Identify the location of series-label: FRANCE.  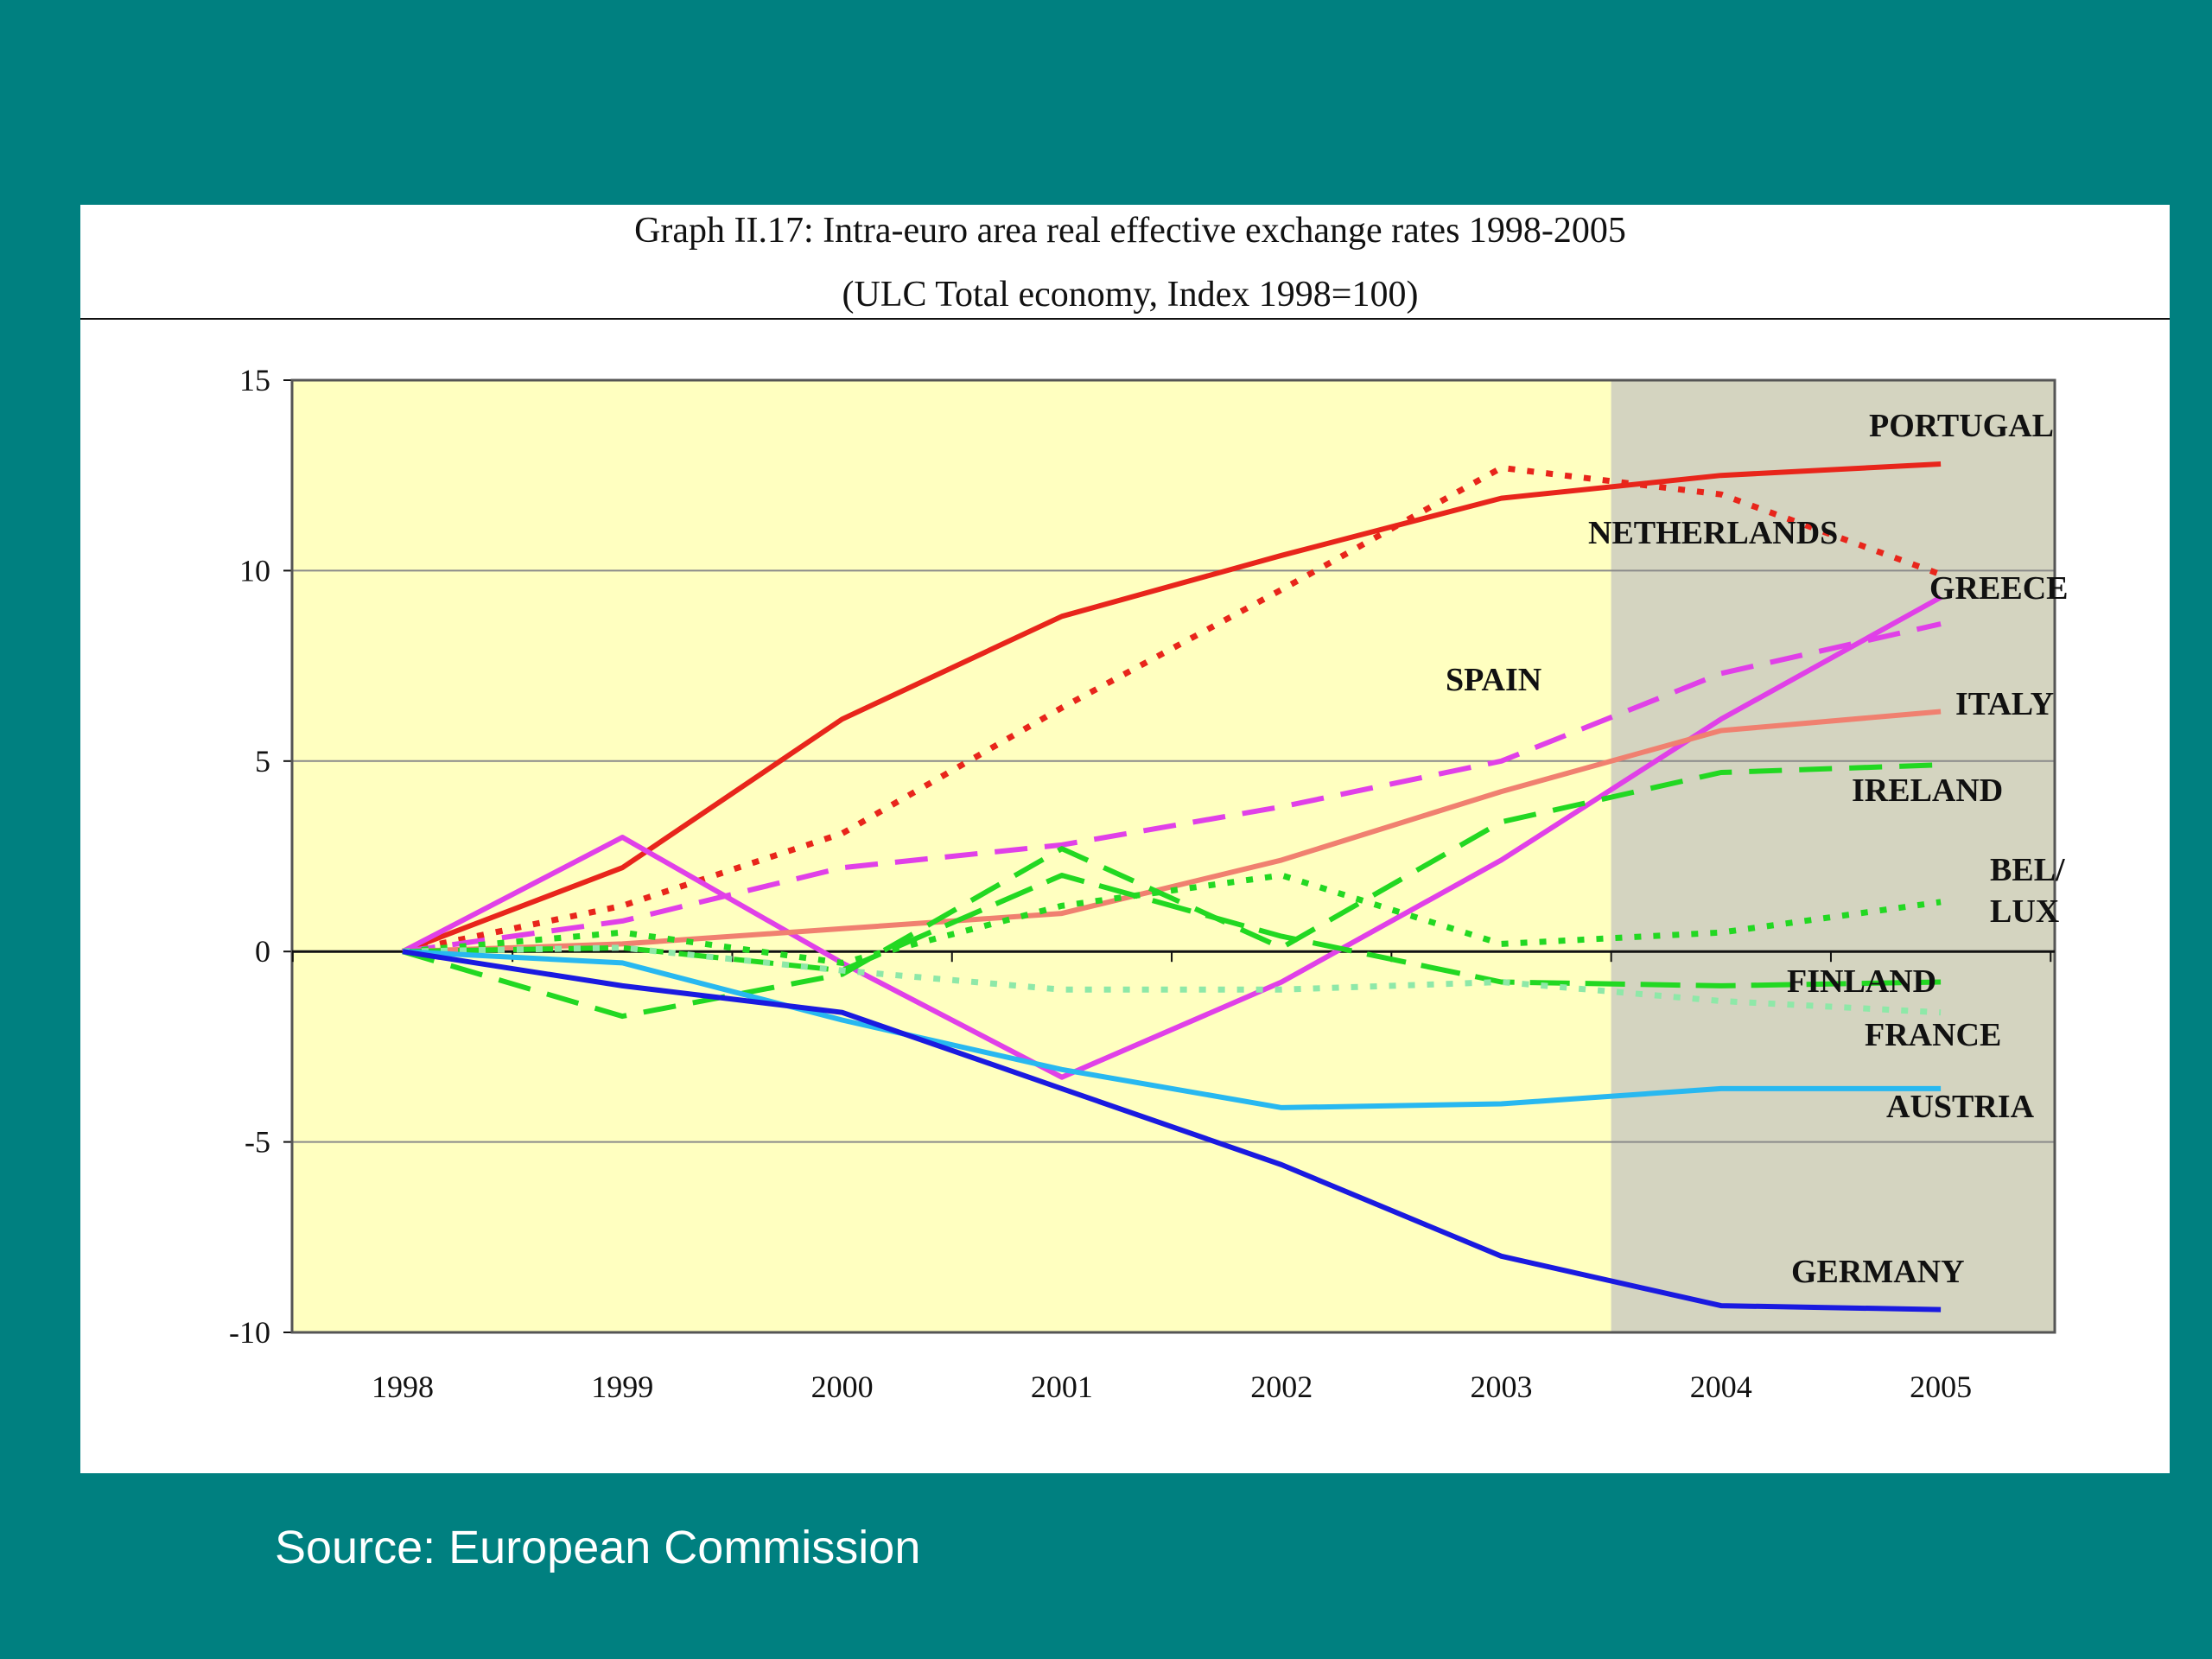
(1933, 1035).